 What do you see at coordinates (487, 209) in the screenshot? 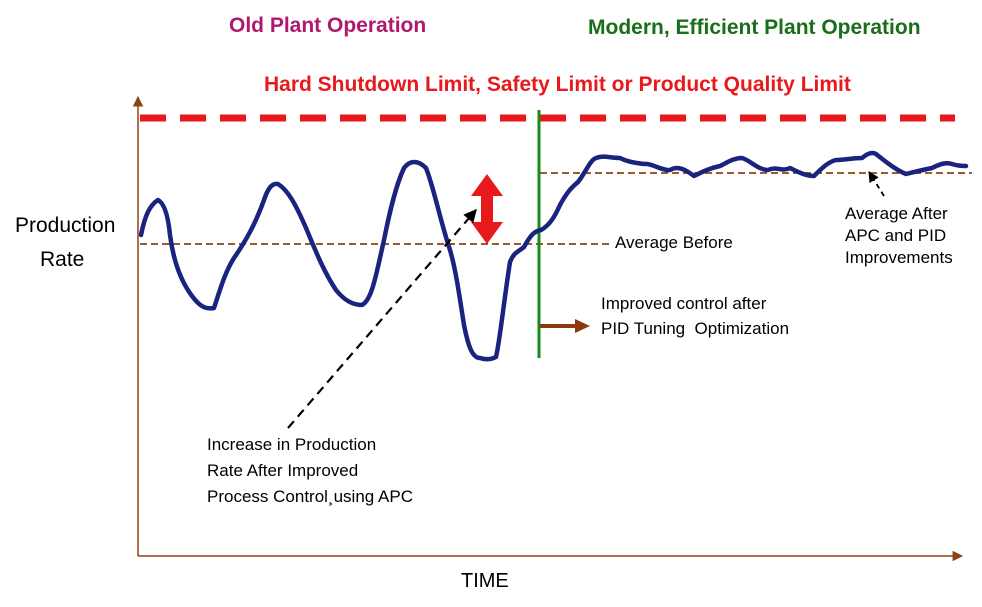
I see `production-increase-arrow` at bounding box center [487, 209].